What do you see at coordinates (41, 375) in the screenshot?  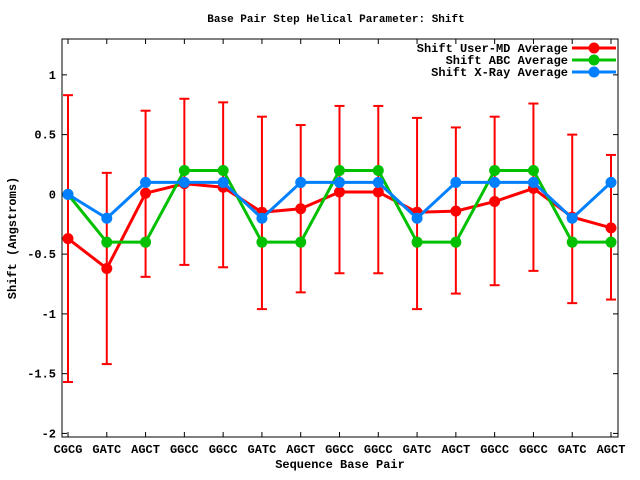 I see `y-tick-label: -1.5` at bounding box center [41, 375].